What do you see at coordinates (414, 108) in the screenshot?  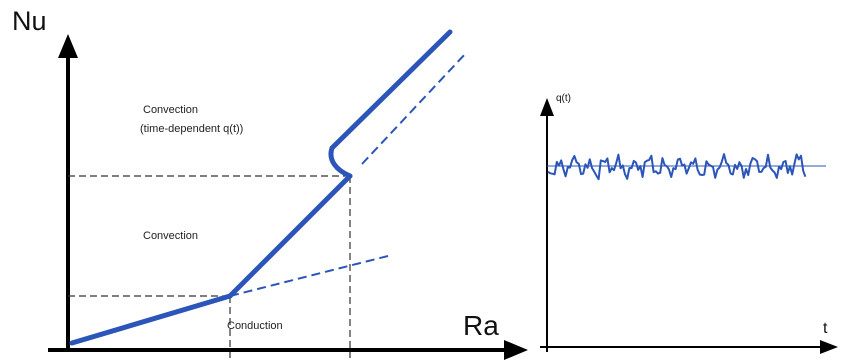 I see `extrapolation-convection` at bounding box center [414, 108].